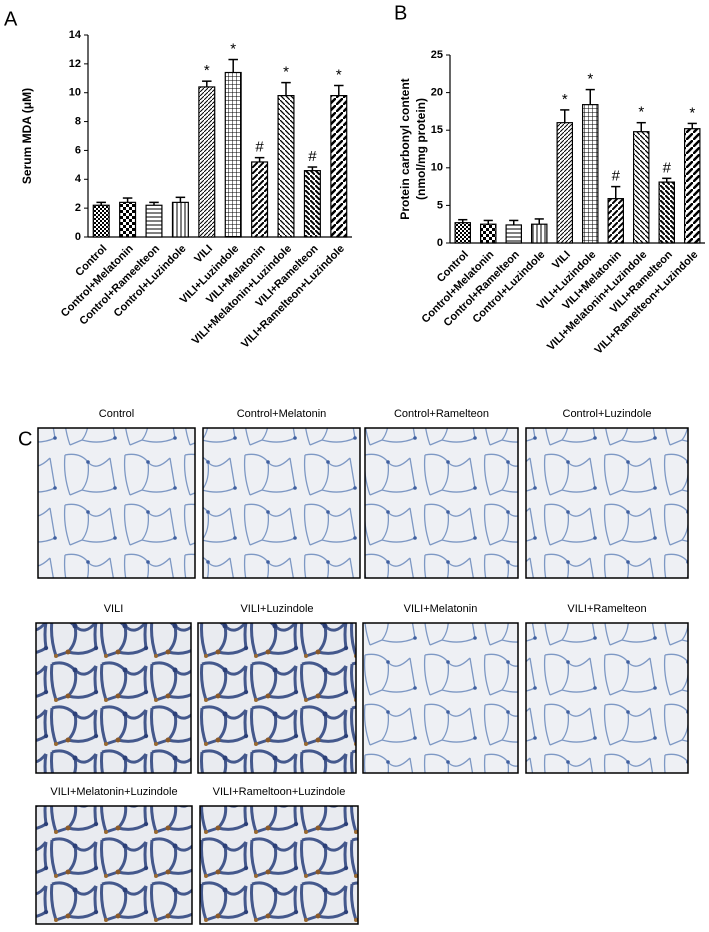  I want to click on micrograph-label: VILI+Ramelteon, so click(606, 609).